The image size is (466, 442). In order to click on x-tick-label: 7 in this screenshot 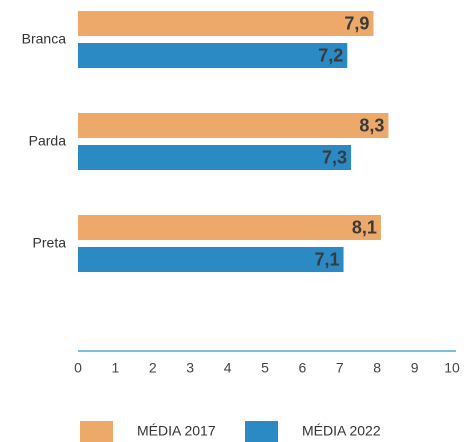, I will do `click(340, 368)`.